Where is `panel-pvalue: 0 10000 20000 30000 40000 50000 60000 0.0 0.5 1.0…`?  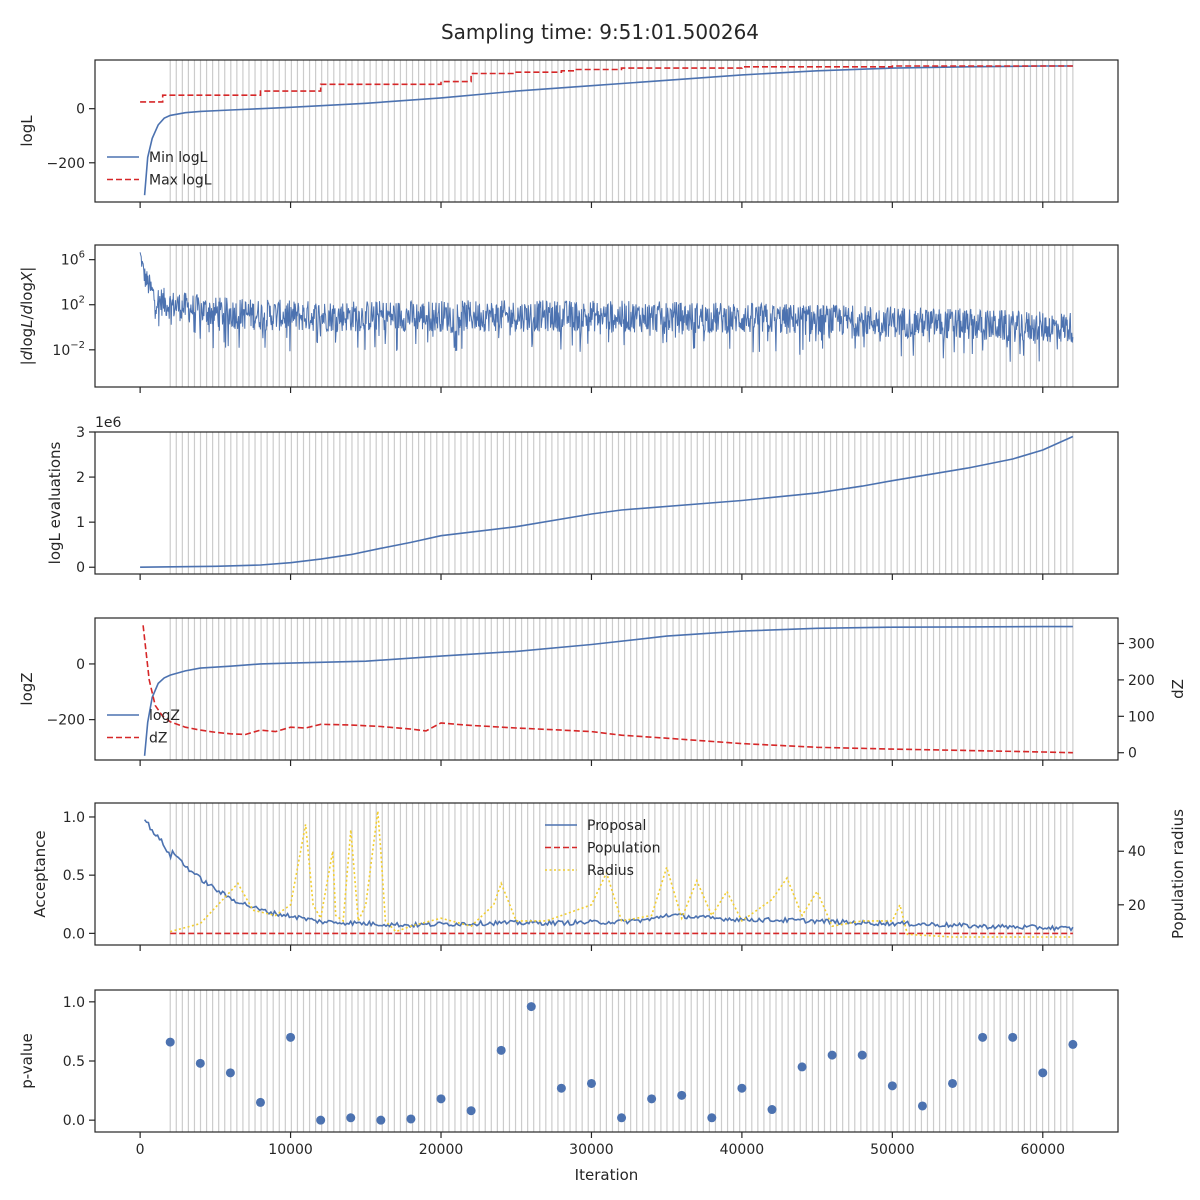 panel-pvalue: 0 10000 20000 30000 40000 50000 60000 0.0 0.5 1.0… is located at coordinates (568, 1073).